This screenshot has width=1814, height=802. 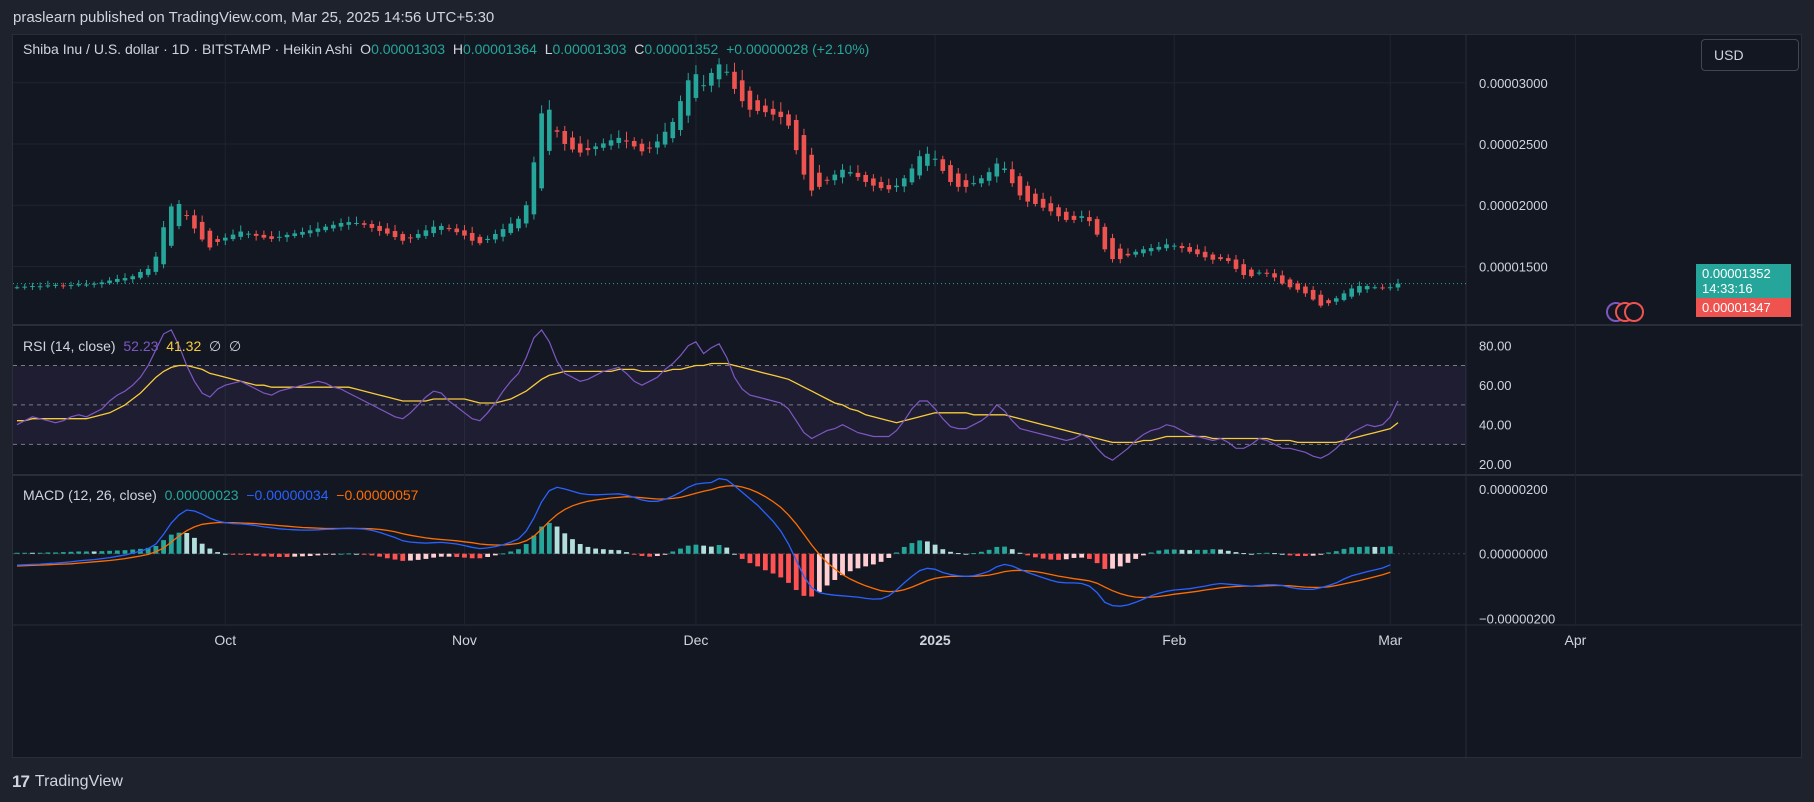 What do you see at coordinates (377, 495) in the screenshot?
I see `macd-signal-value: −0.00000057` at bounding box center [377, 495].